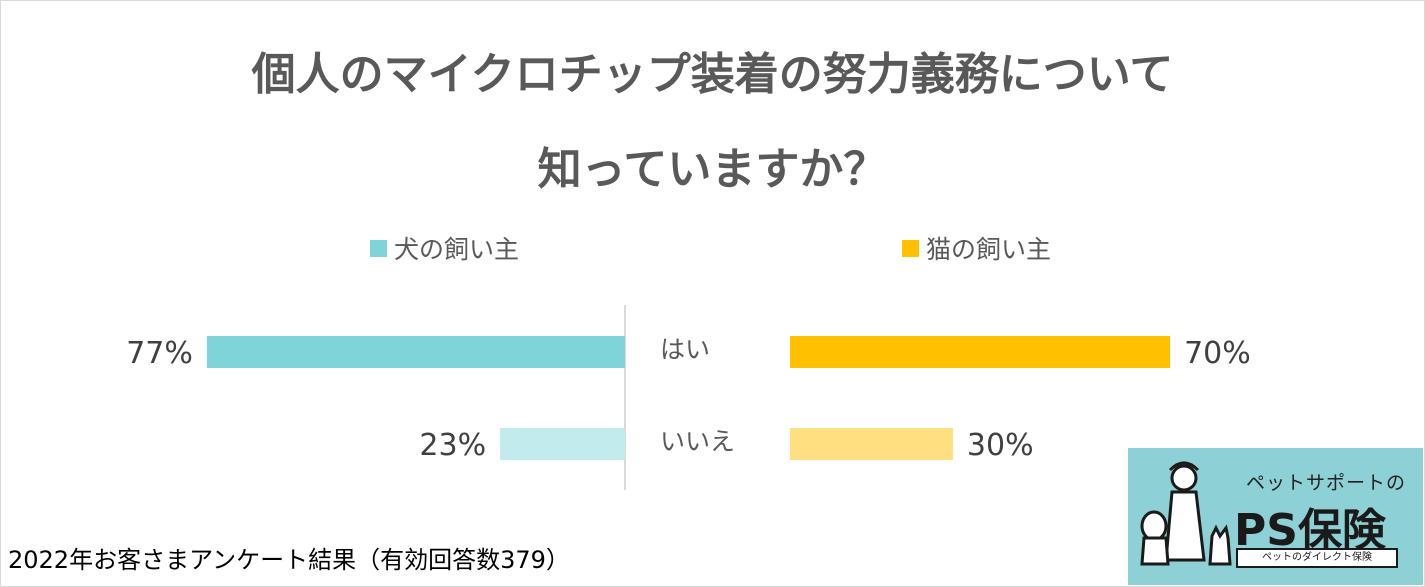 Image resolution: width=1425 pixels, height=587 pixels. What do you see at coordinates (457, 249) in the screenshot?
I see `legend-label-dog: 犬の飼い主` at bounding box center [457, 249].